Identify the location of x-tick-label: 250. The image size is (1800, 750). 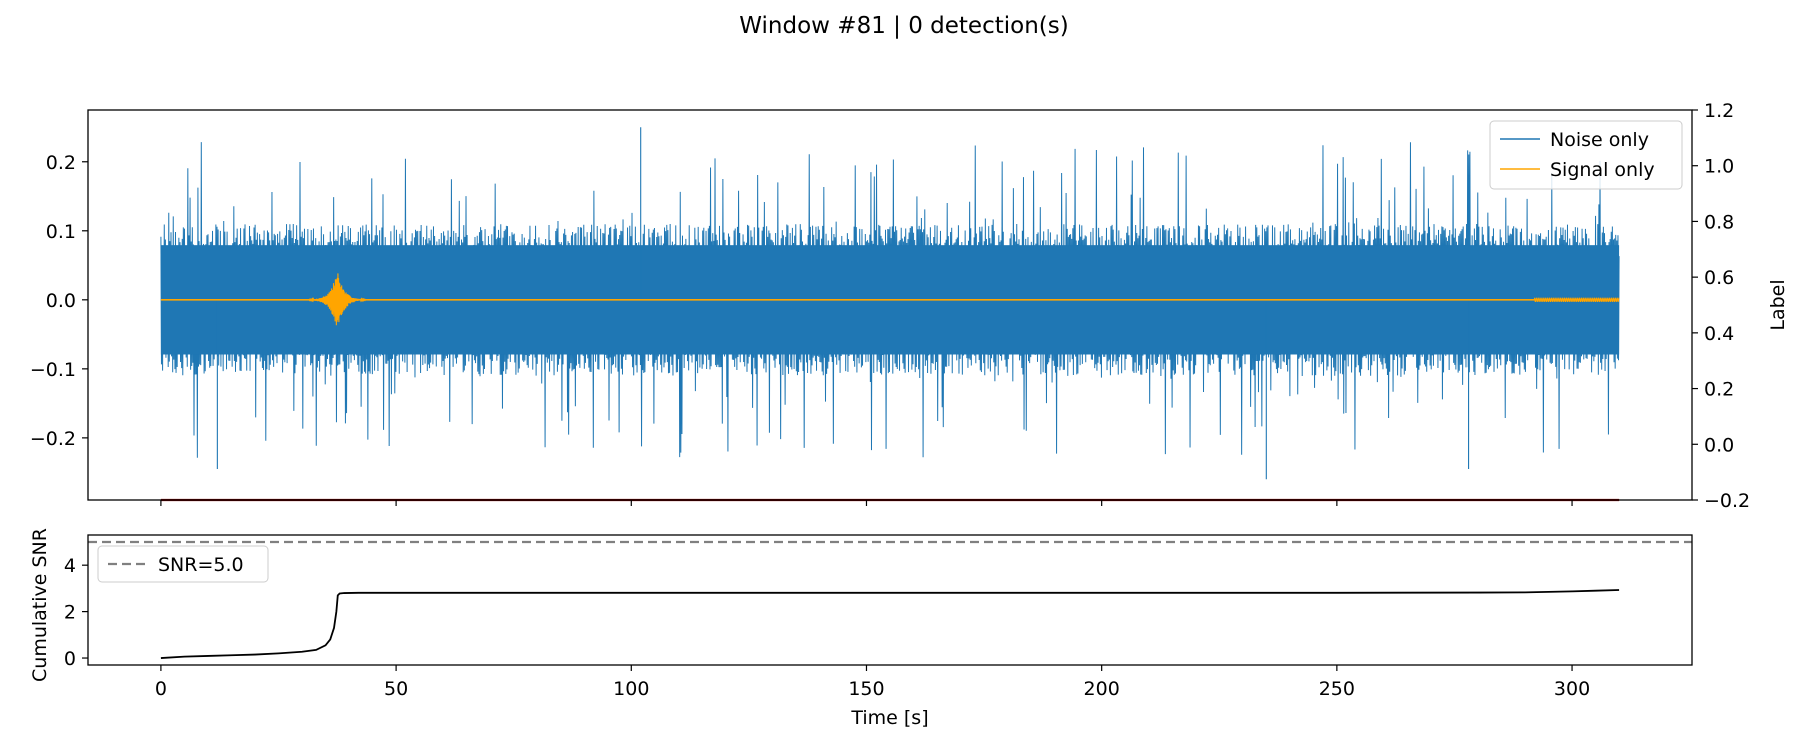
(1337, 689).